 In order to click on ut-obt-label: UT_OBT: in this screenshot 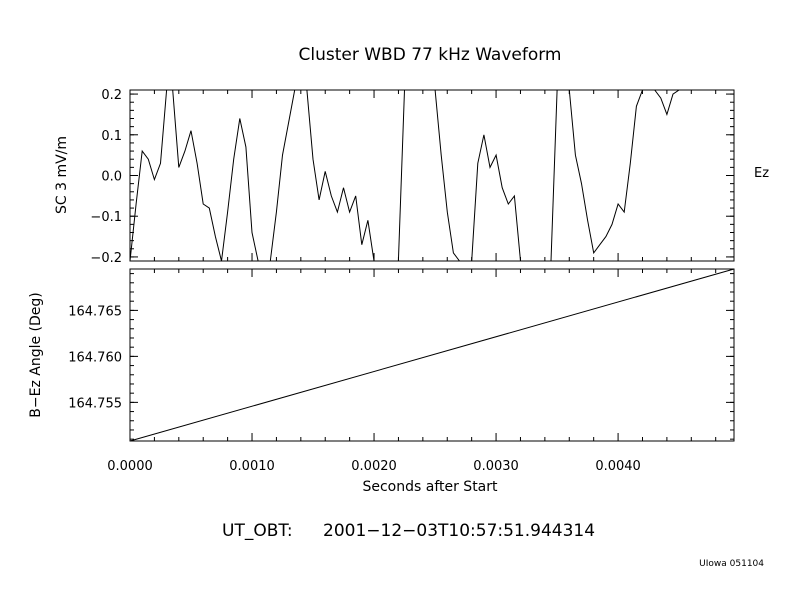, I will do `click(257, 531)`.